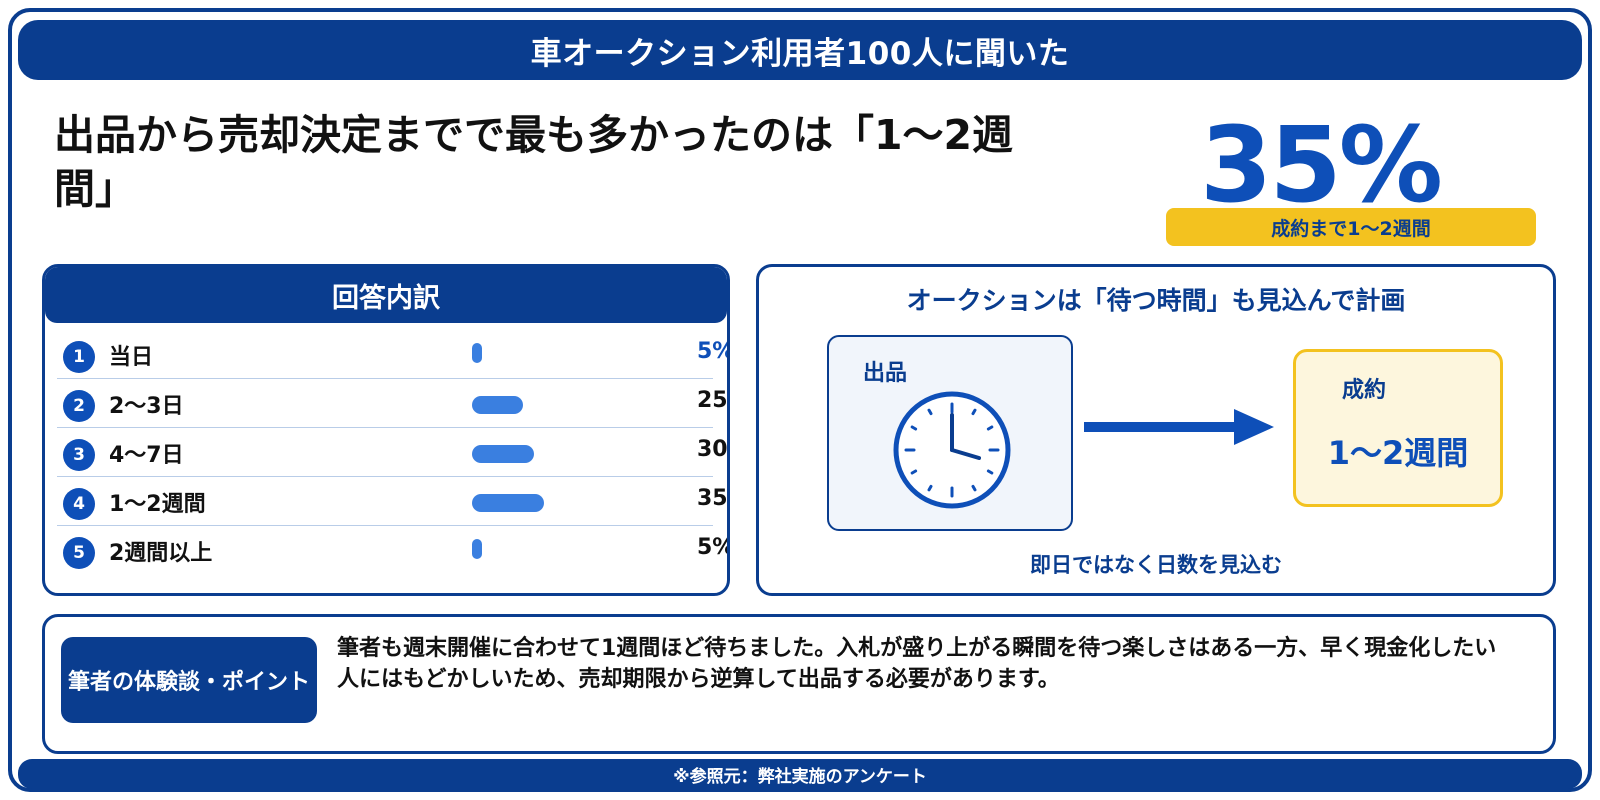 The image size is (1600, 800). I want to click on survey-banner: 車オークション利用者100人に聞いた, so click(800, 50).